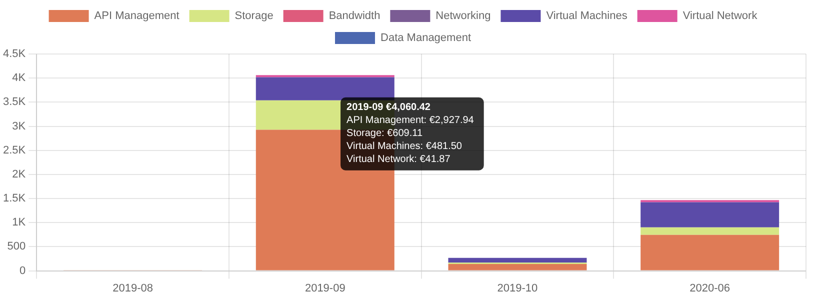 The width and height of the screenshot is (816, 298). What do you see at coordinates (19, 126) in the screenshot?
I see `y-tick-label: 3K` at bounding box center [19, 126].